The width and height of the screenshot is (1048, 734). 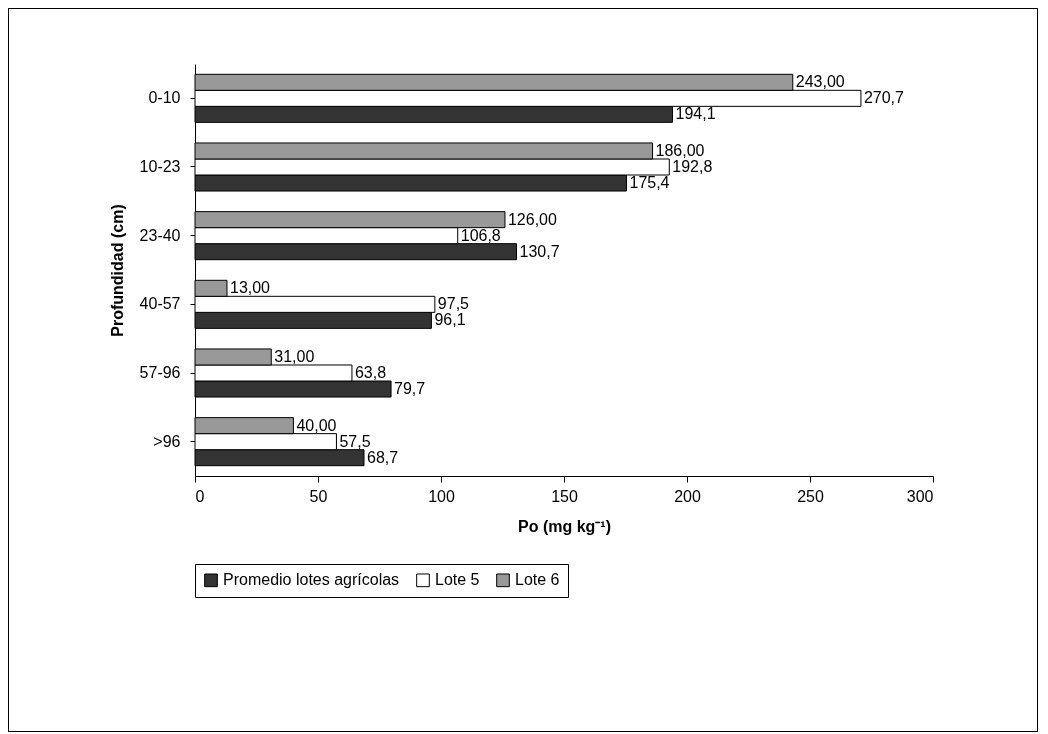 I want to click on data-label: 106,8, so click(x=480, y=235).